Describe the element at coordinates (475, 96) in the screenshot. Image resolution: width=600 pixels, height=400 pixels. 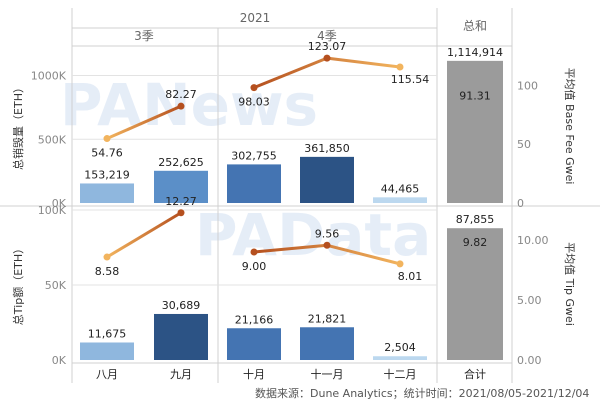
I see `top-total-avg-label: 91.31` at that location.